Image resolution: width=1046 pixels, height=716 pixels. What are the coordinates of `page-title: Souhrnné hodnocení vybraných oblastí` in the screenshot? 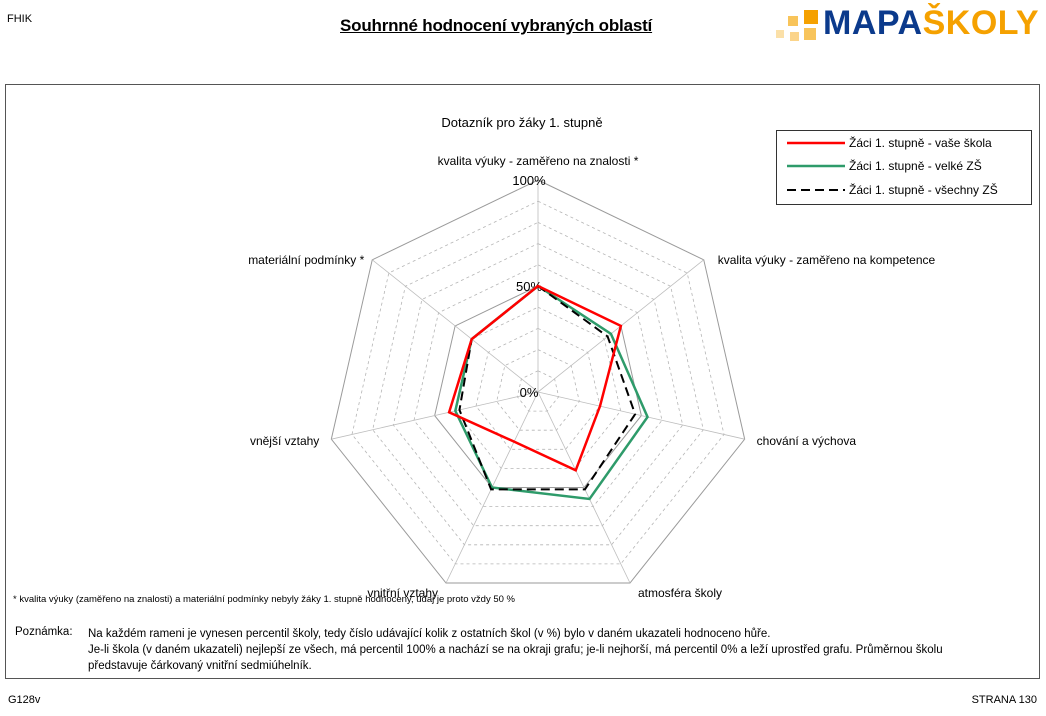 It's located at (496, 25).